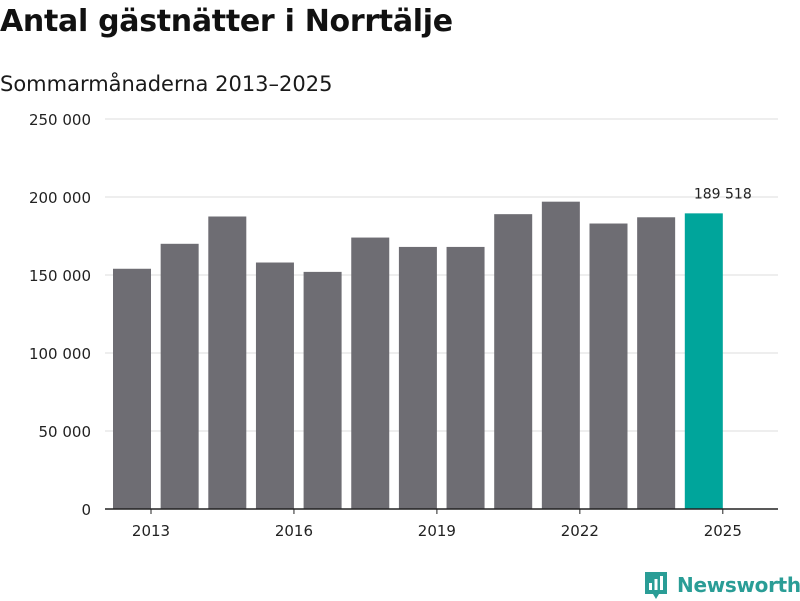 The height and width of the screenshot is (601, 800). What do you see at coordinates (65, 432) in the screenshot?
I see `y-tick-label: 50 000` at bounding box center [65, 432].